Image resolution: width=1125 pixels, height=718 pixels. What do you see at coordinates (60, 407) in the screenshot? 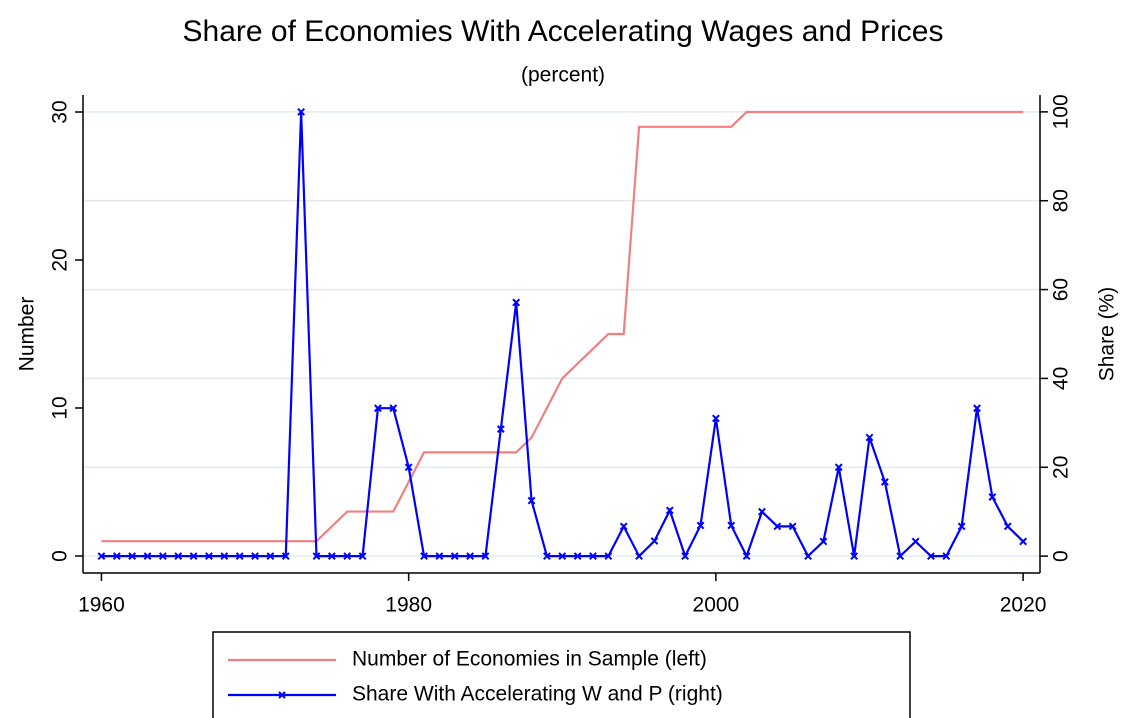
I see `y-tick-label: 10` at bounding box center [60, 407].